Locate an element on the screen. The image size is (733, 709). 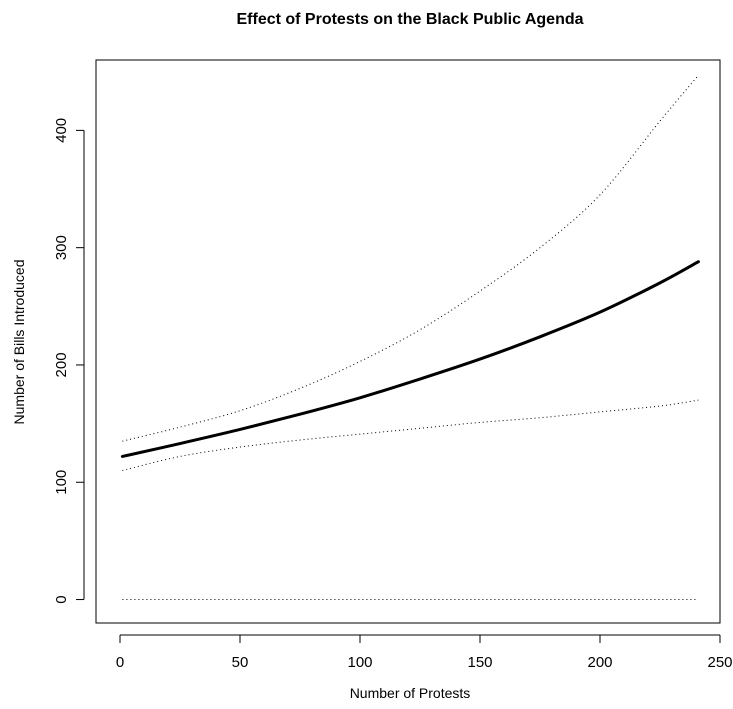
lower-bound-line is located at coordinates (410, 435).